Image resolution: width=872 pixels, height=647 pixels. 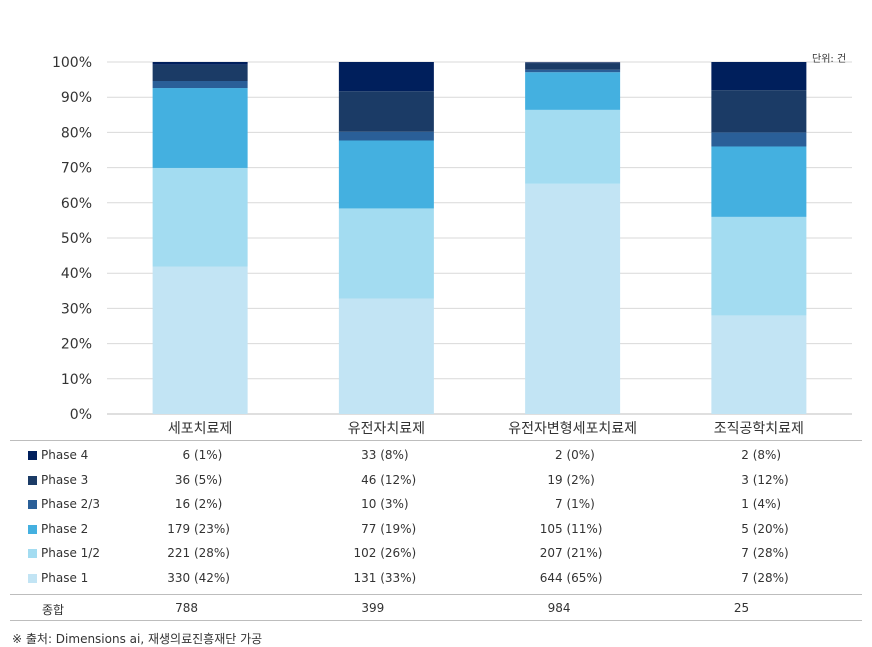 I want to click on table-cell: 105 (11%), so click(x=568, y=529).